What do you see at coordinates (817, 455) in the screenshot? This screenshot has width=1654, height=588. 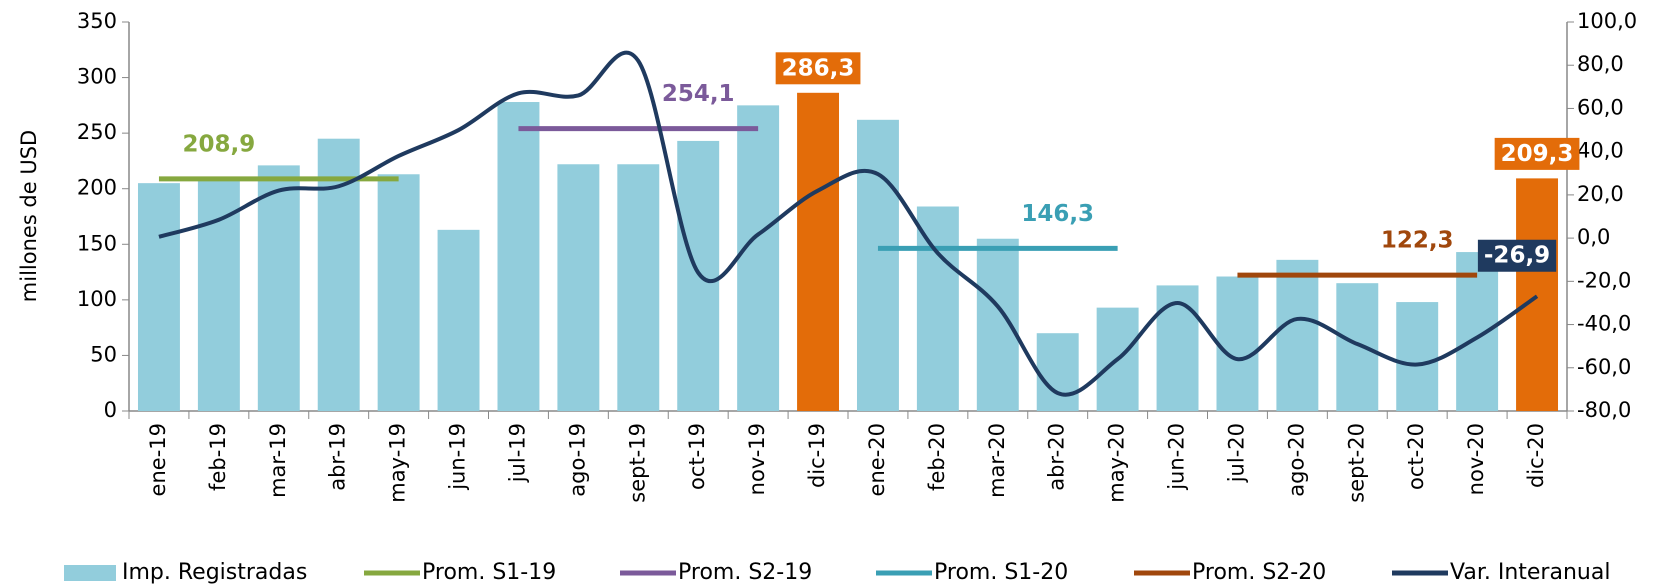 I see `x-tick-label: dic-19` at bounding box center [817, 455].